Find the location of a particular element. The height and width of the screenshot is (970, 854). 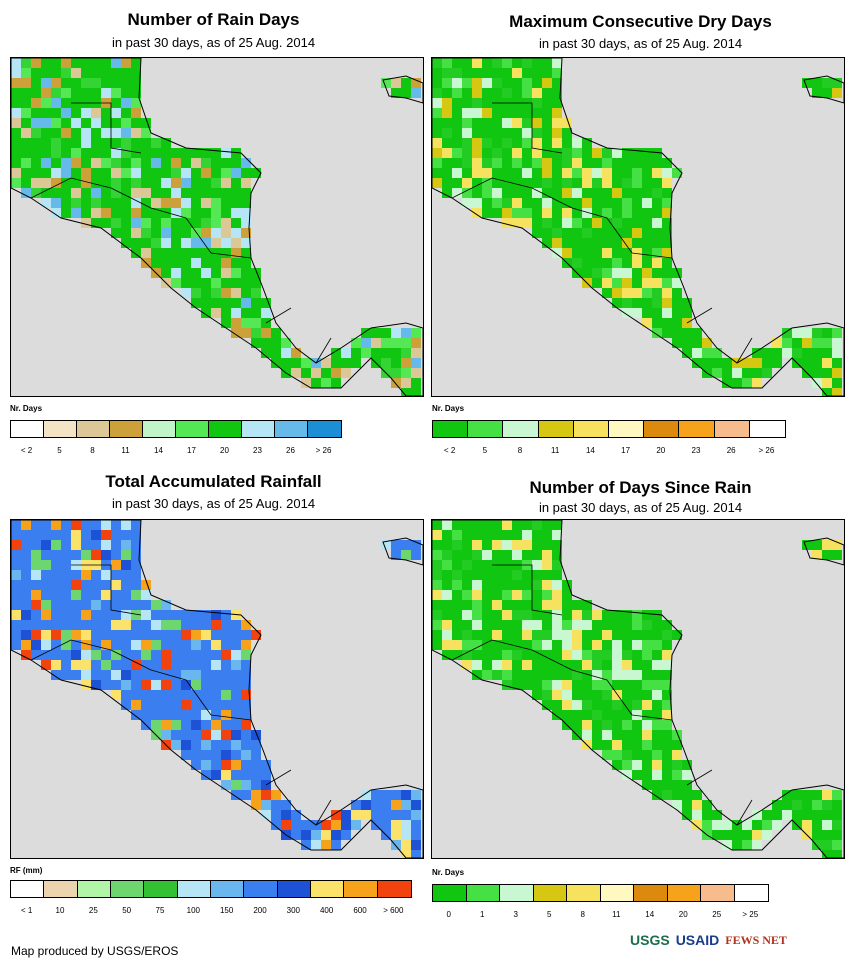

legend-tick-label: > 26 is located at coordinates (766, 450).